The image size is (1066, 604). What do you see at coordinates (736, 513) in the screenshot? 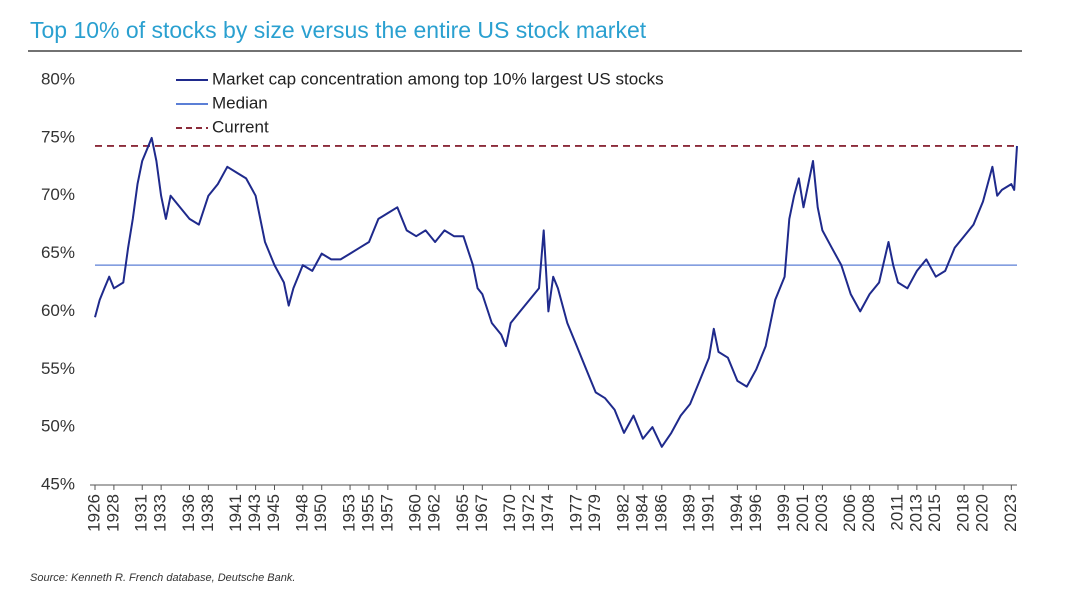
I see `x-tick-label: 1994` at bounding box center [736, 513].